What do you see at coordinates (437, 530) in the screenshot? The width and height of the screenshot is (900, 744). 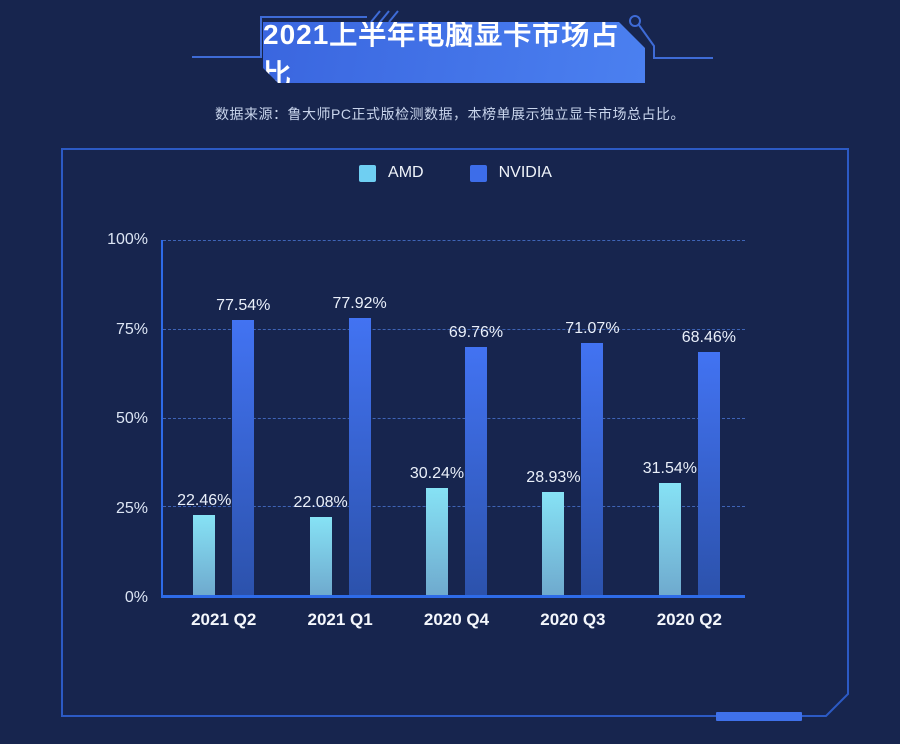 I see `bar-amd-2020-q4: 30.24%` at bounding box center [437, 530].